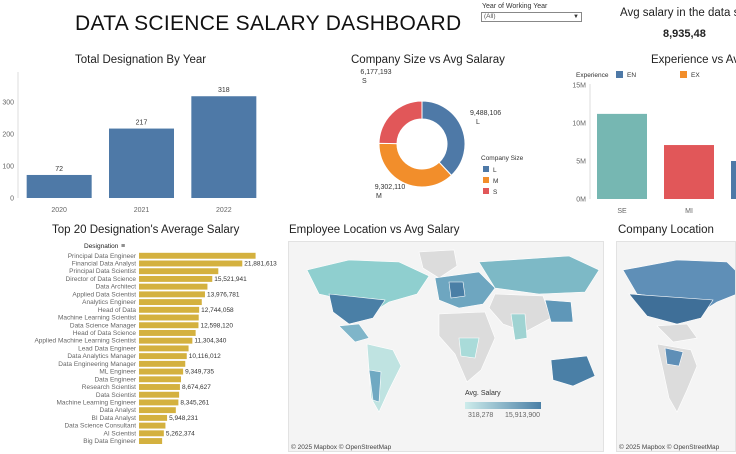 The image size is (736, 454). What do you see at coordinates (118, 410) in the screenshot?
I see `designation-label: Data Analyst` at bounding box center [118, 410].